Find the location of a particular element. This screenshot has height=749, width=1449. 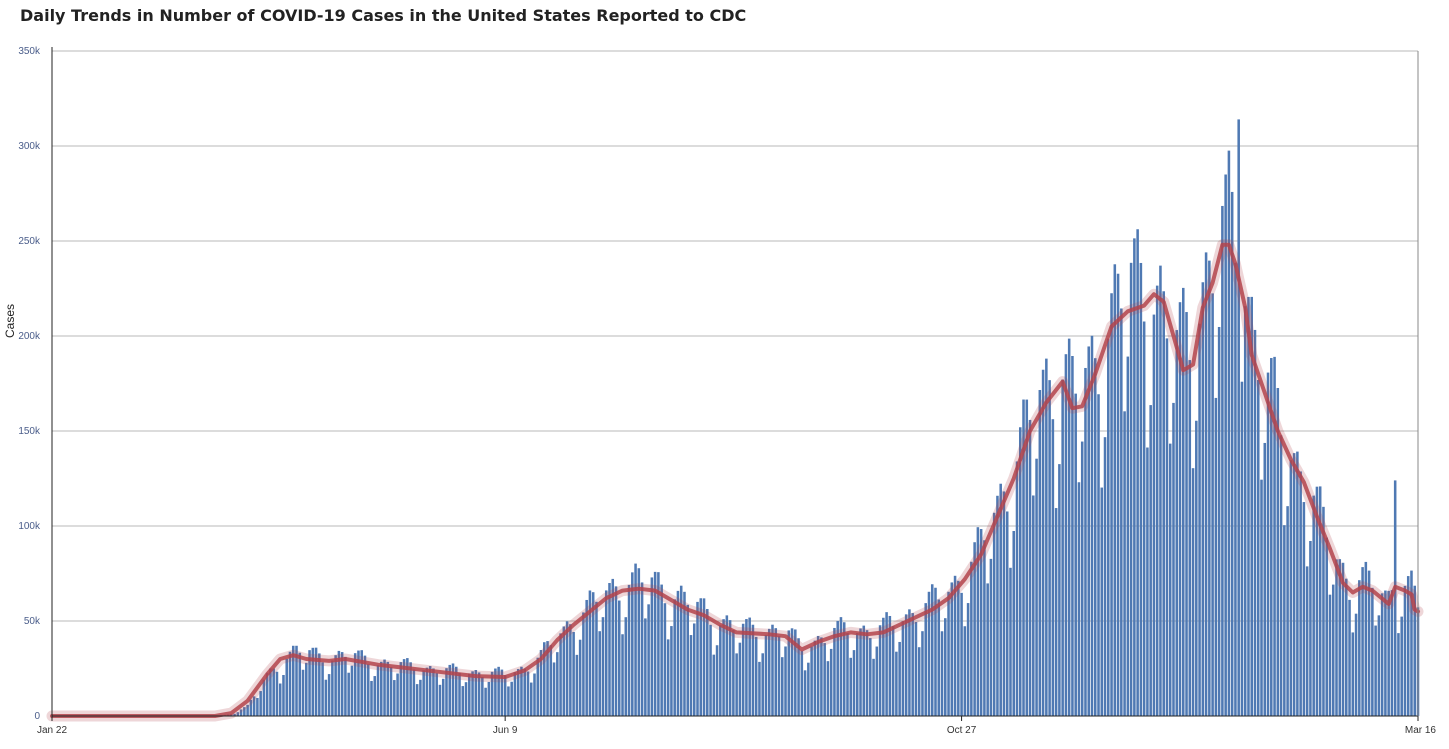

x-tick-label: Jan 22 is located at coordinates (52, 730).